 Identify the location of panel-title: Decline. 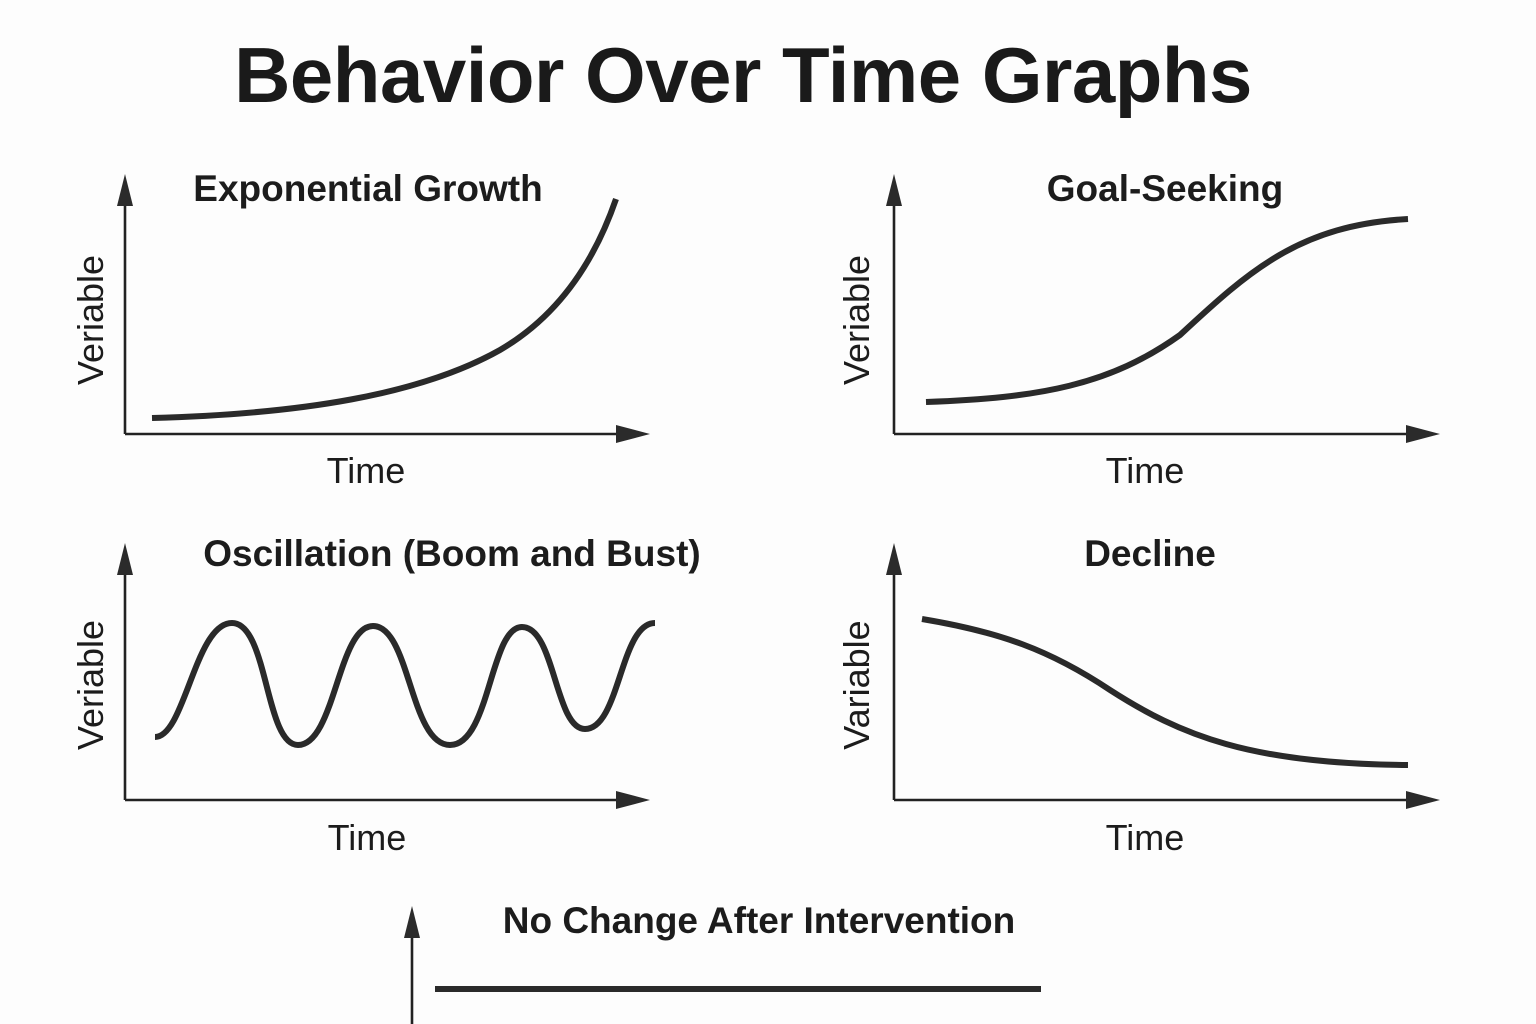
(1150, 553).